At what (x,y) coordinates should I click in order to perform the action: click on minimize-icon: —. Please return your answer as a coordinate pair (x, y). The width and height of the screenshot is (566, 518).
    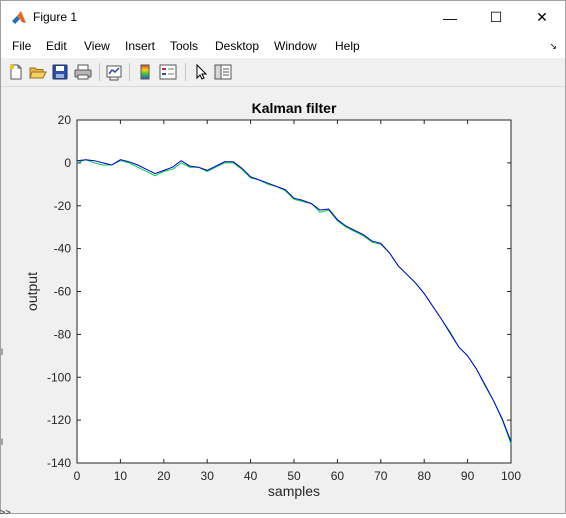
    Looking at the image, I should click on (450, 17).